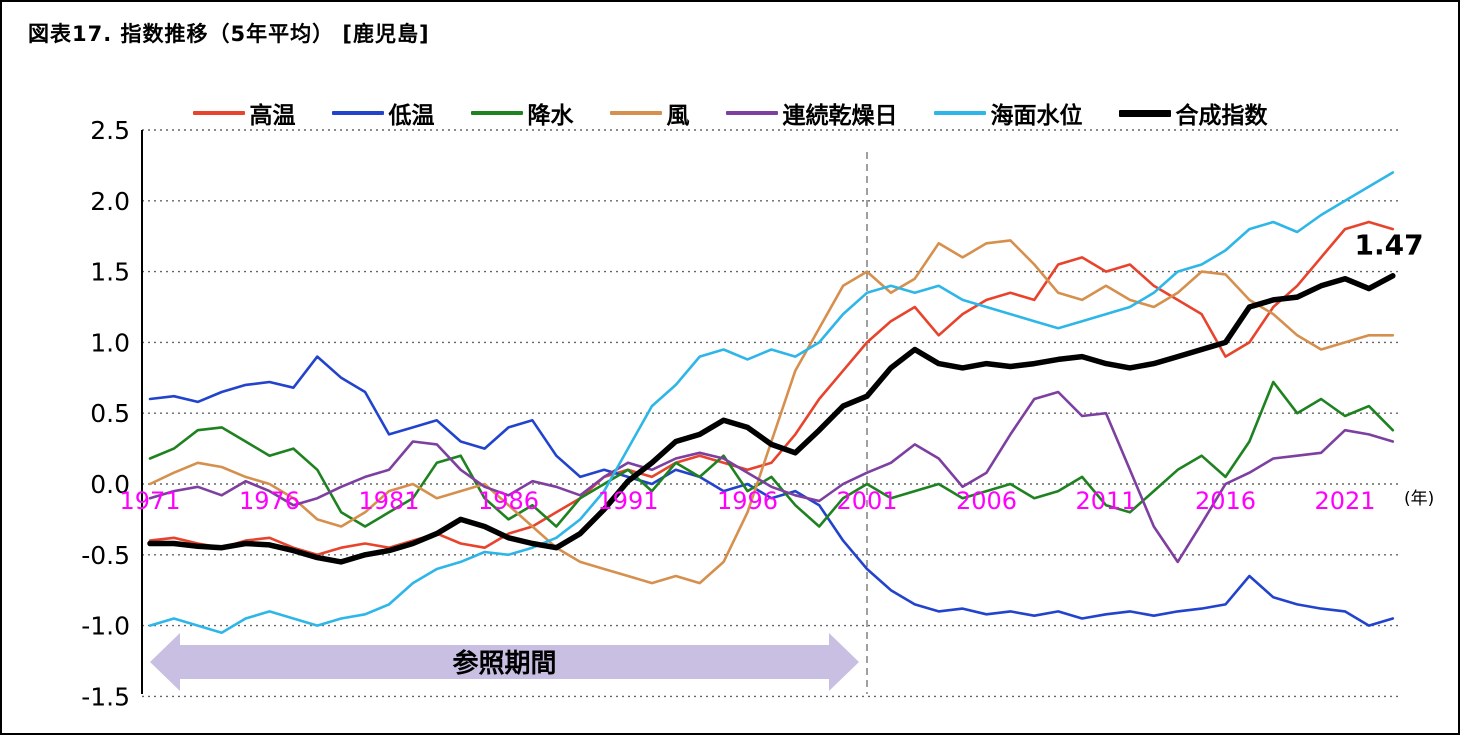  What do you see at coordinates (105, 696) in the screenshot?
I see `y-tick-label: -1.5` at bounding box center [105, 696].